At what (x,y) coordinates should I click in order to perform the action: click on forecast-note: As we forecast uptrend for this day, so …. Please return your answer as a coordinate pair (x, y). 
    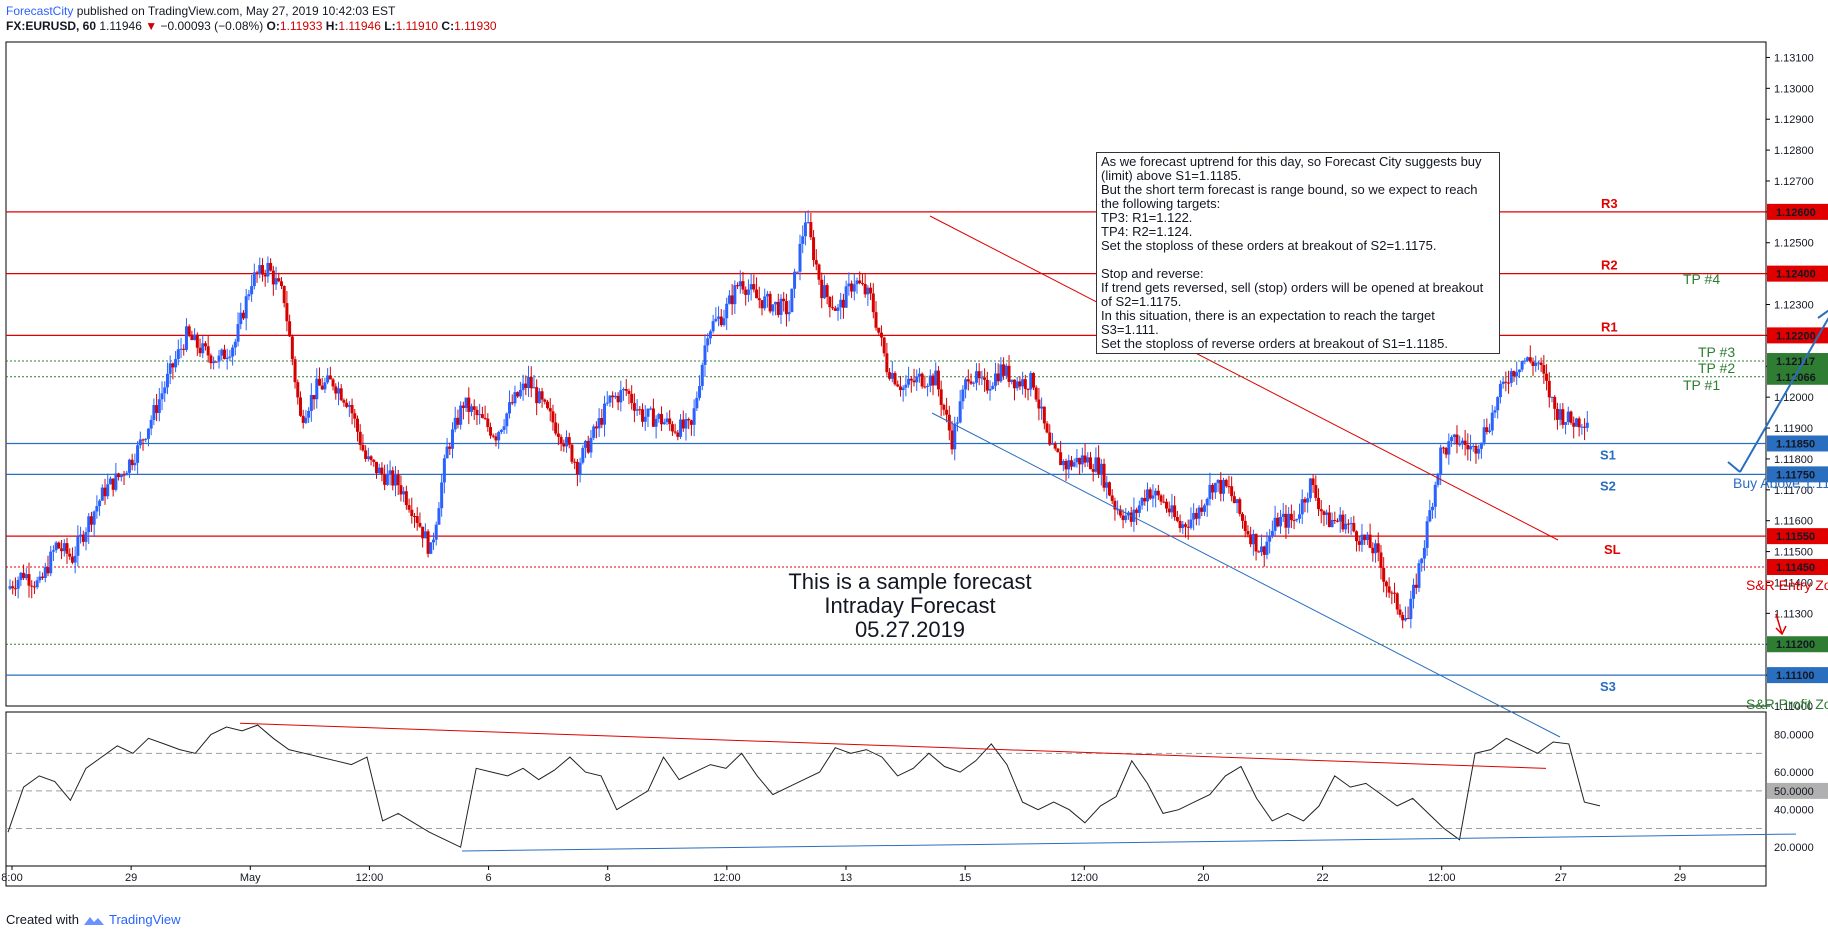
    Looking at the image, I should click on (1298, 253).